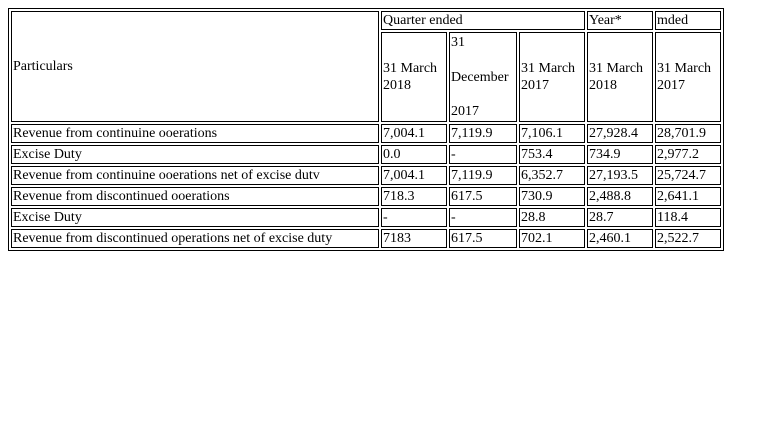 This screenshot has height=433, width=764. I want to click on table-row: Excise Duty 0.0 - 753.4 734.9 2,977.2, so click(366, 154).